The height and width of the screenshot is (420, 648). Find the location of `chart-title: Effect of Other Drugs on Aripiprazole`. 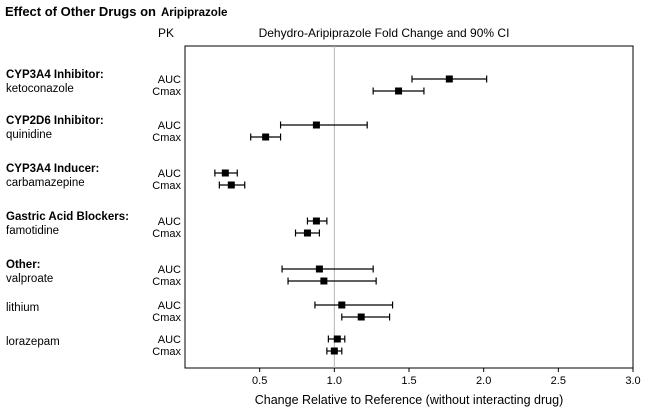

chart-title: Effect of Other Drugs on Aripiprazole is located at coordinates (116, 11).